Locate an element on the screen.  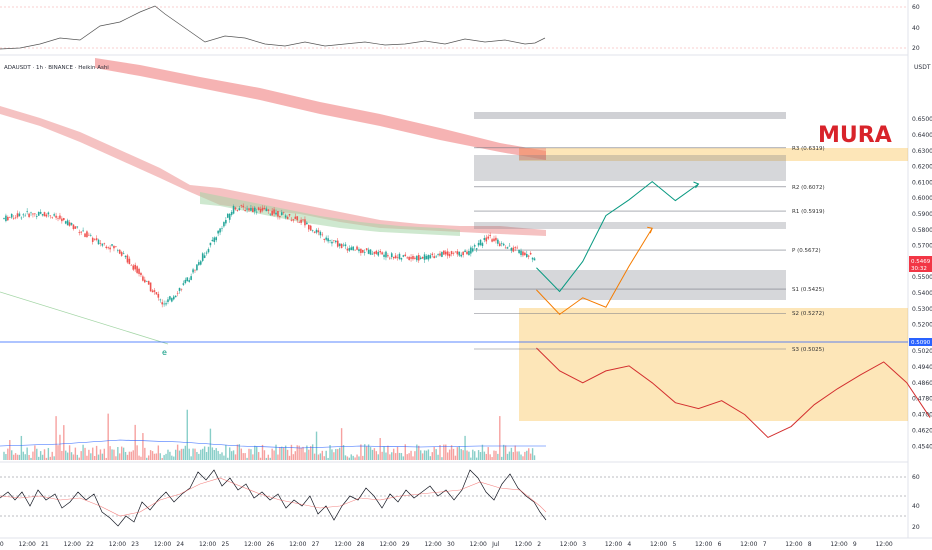
pivot-level-label: R3 (0.6319) is located at coordinates (808, 149).